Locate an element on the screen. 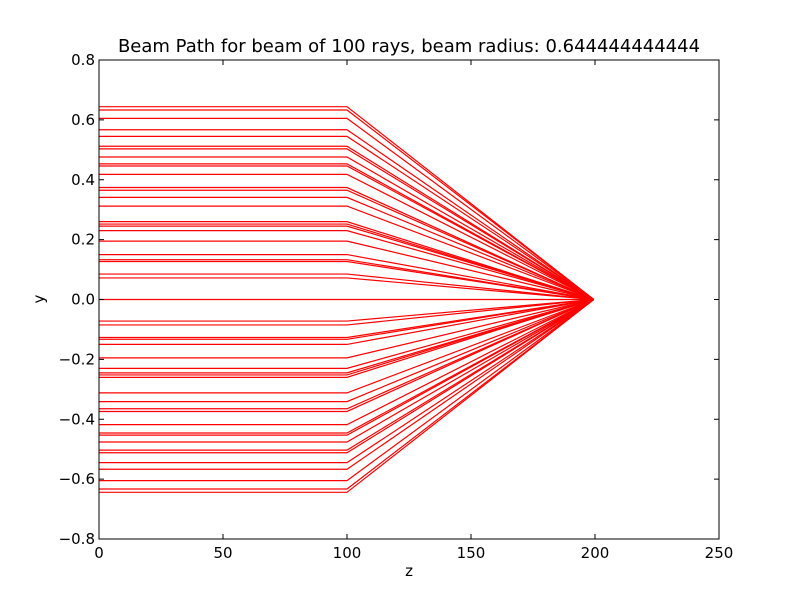  y-tick-label: 0.4 is located at coordinates (83, 180).